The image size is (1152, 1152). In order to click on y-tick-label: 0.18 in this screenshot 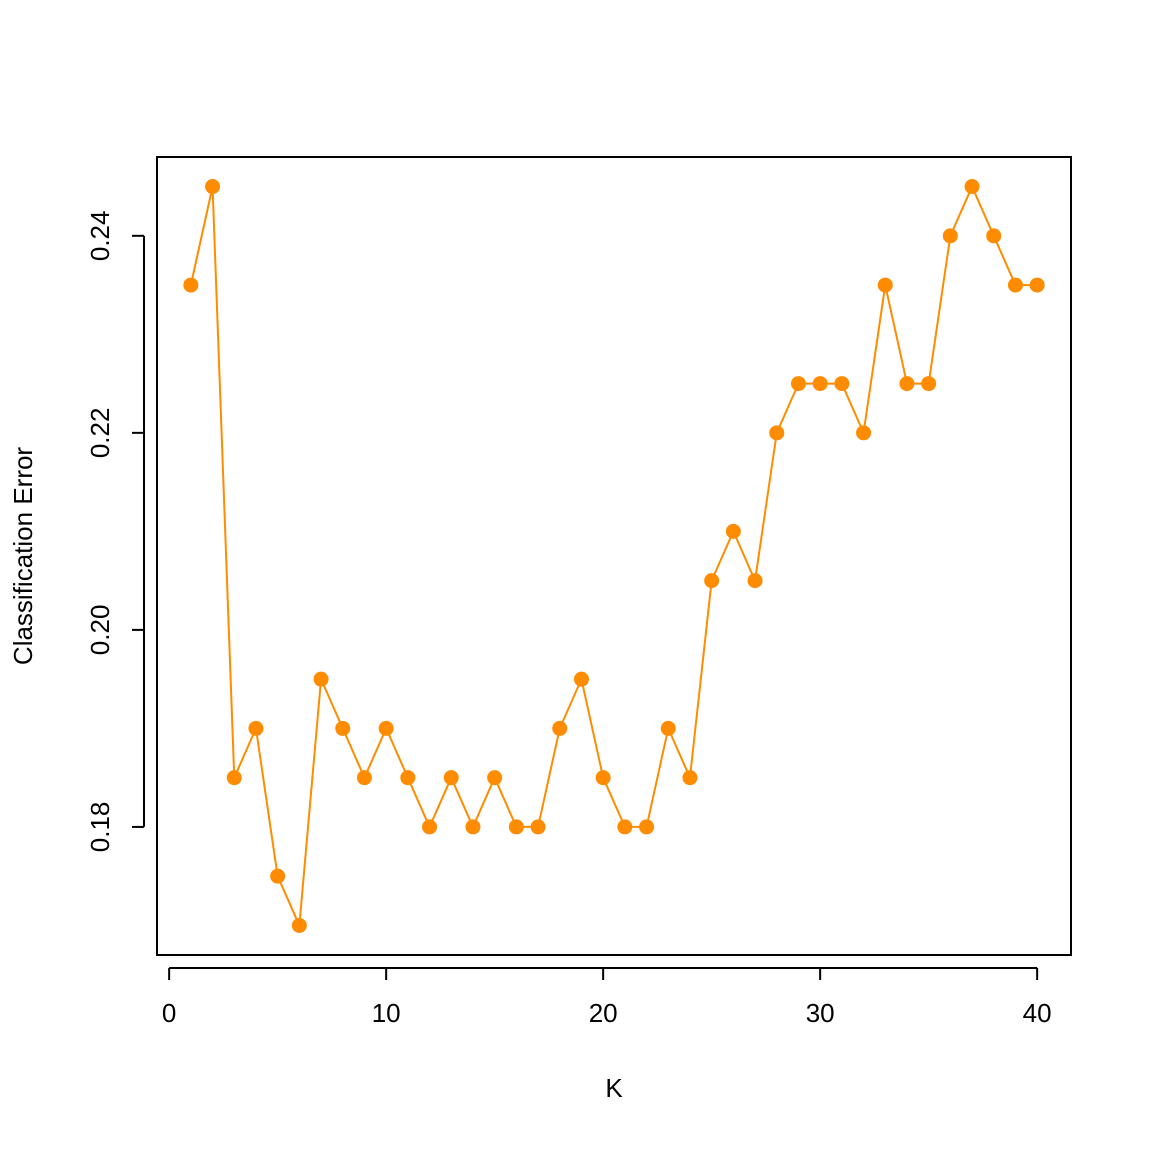, I will do `click(100, 827)`.